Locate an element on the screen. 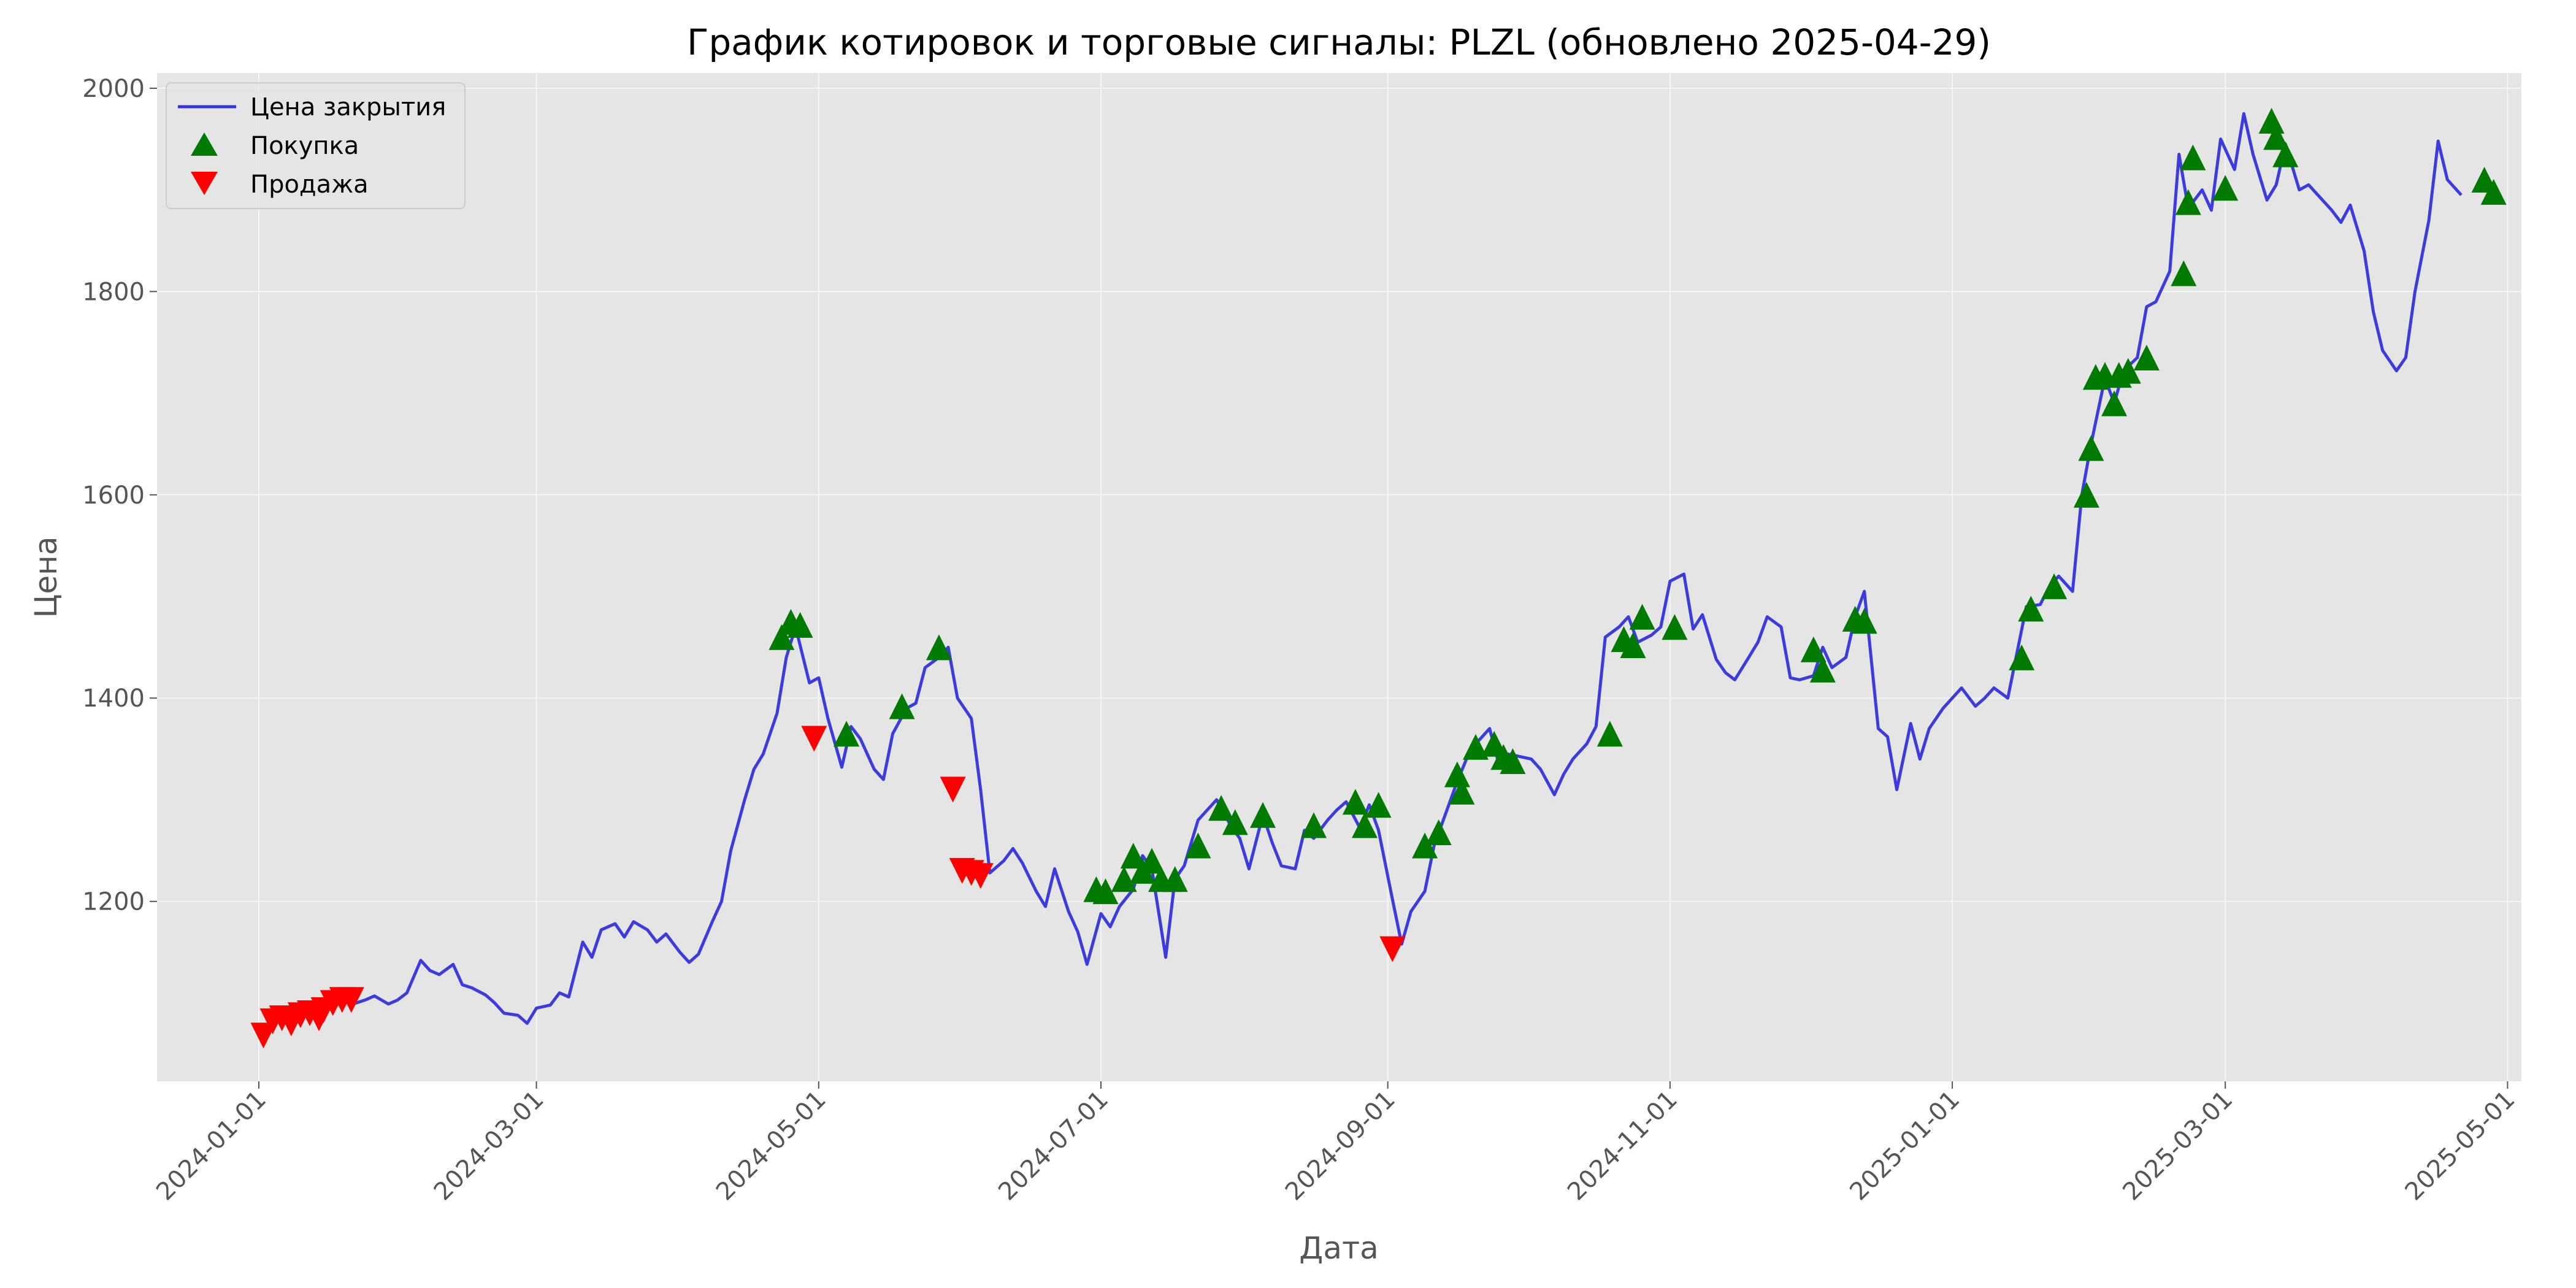  y-tick-label: 1600 is located at coordinates (113, 495).